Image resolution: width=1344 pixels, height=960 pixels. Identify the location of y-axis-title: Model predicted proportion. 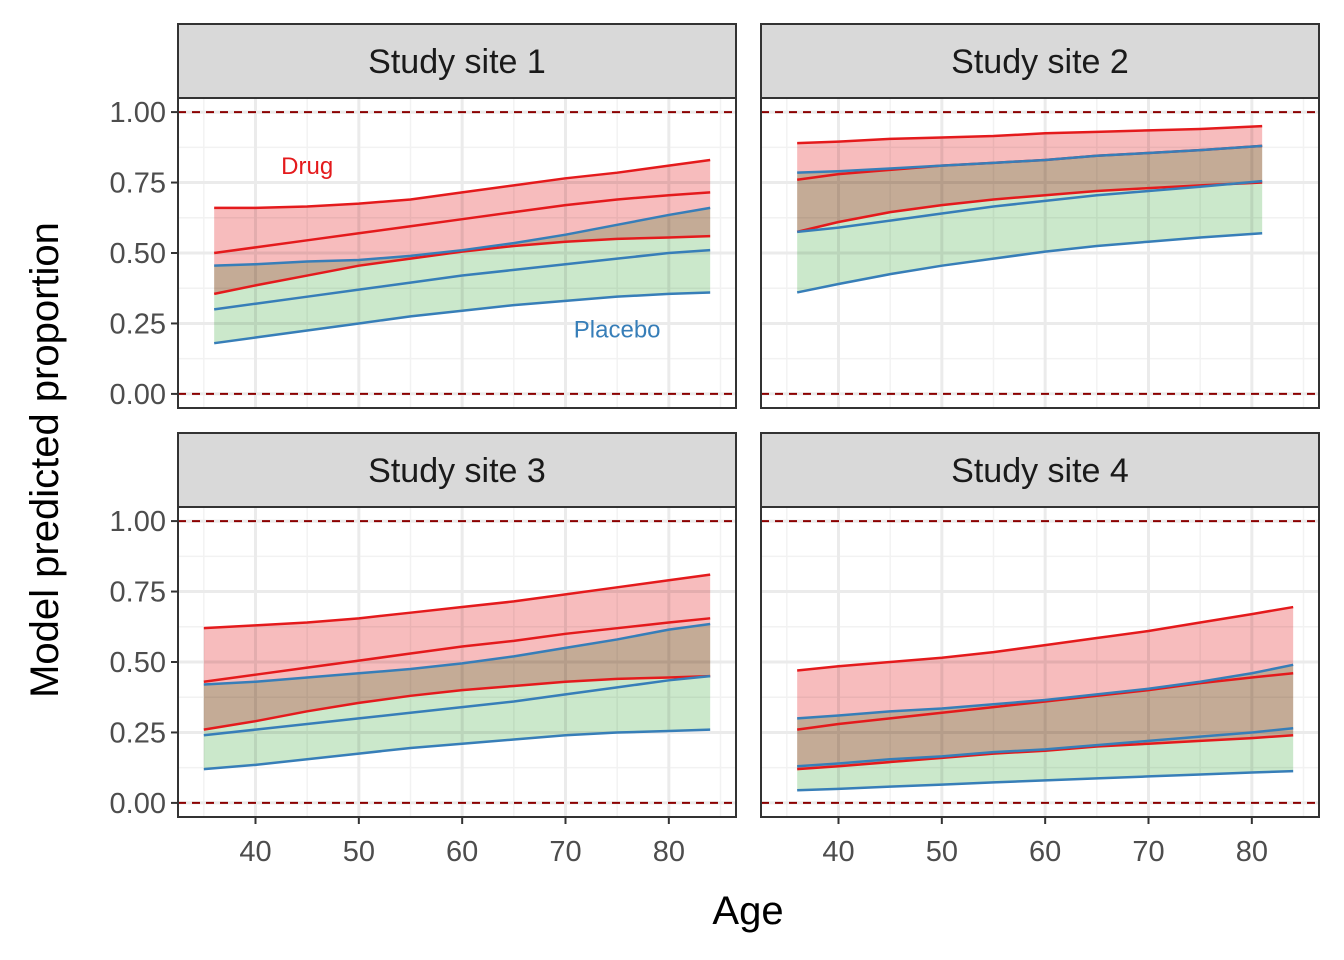
(45, 460).